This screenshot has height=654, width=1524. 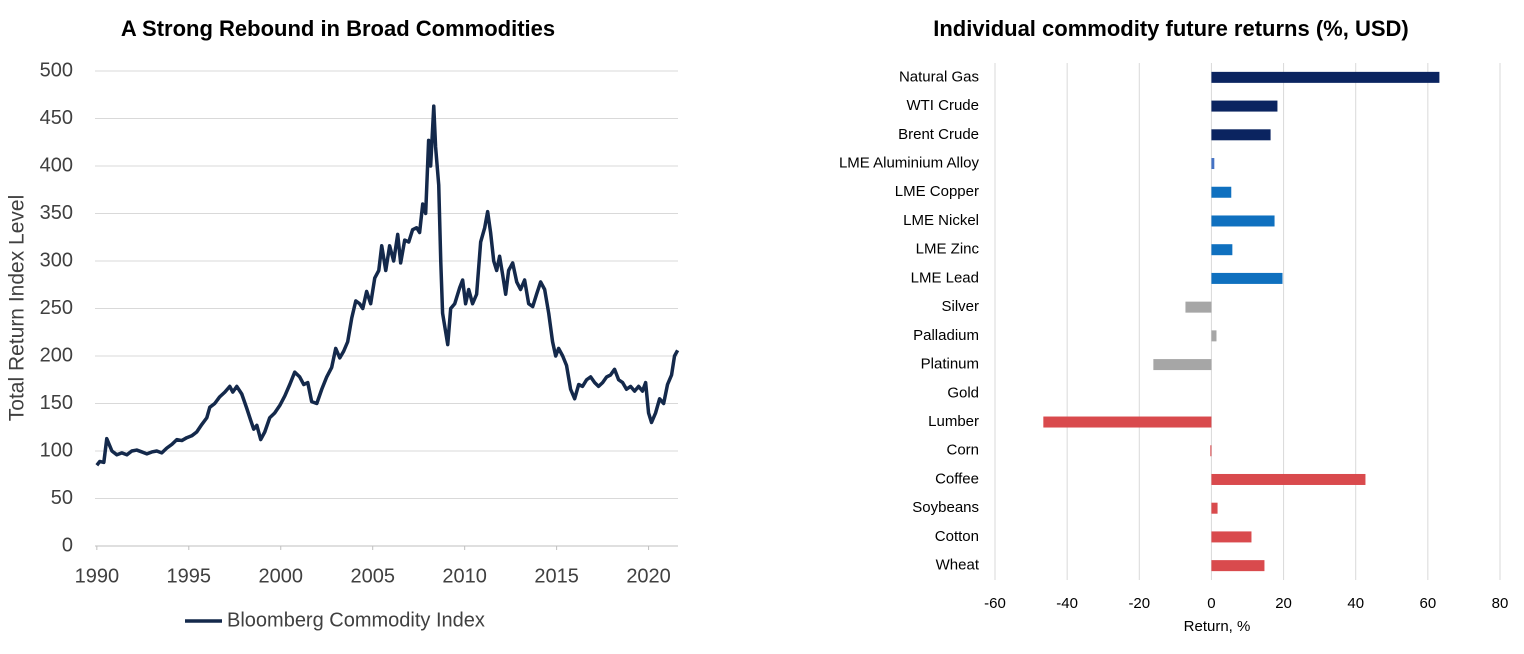 What do you see at coordinates (937, 191) in the screenshot?
I see `y-tick-label: LME Copper` at bounding box center [937, 191].